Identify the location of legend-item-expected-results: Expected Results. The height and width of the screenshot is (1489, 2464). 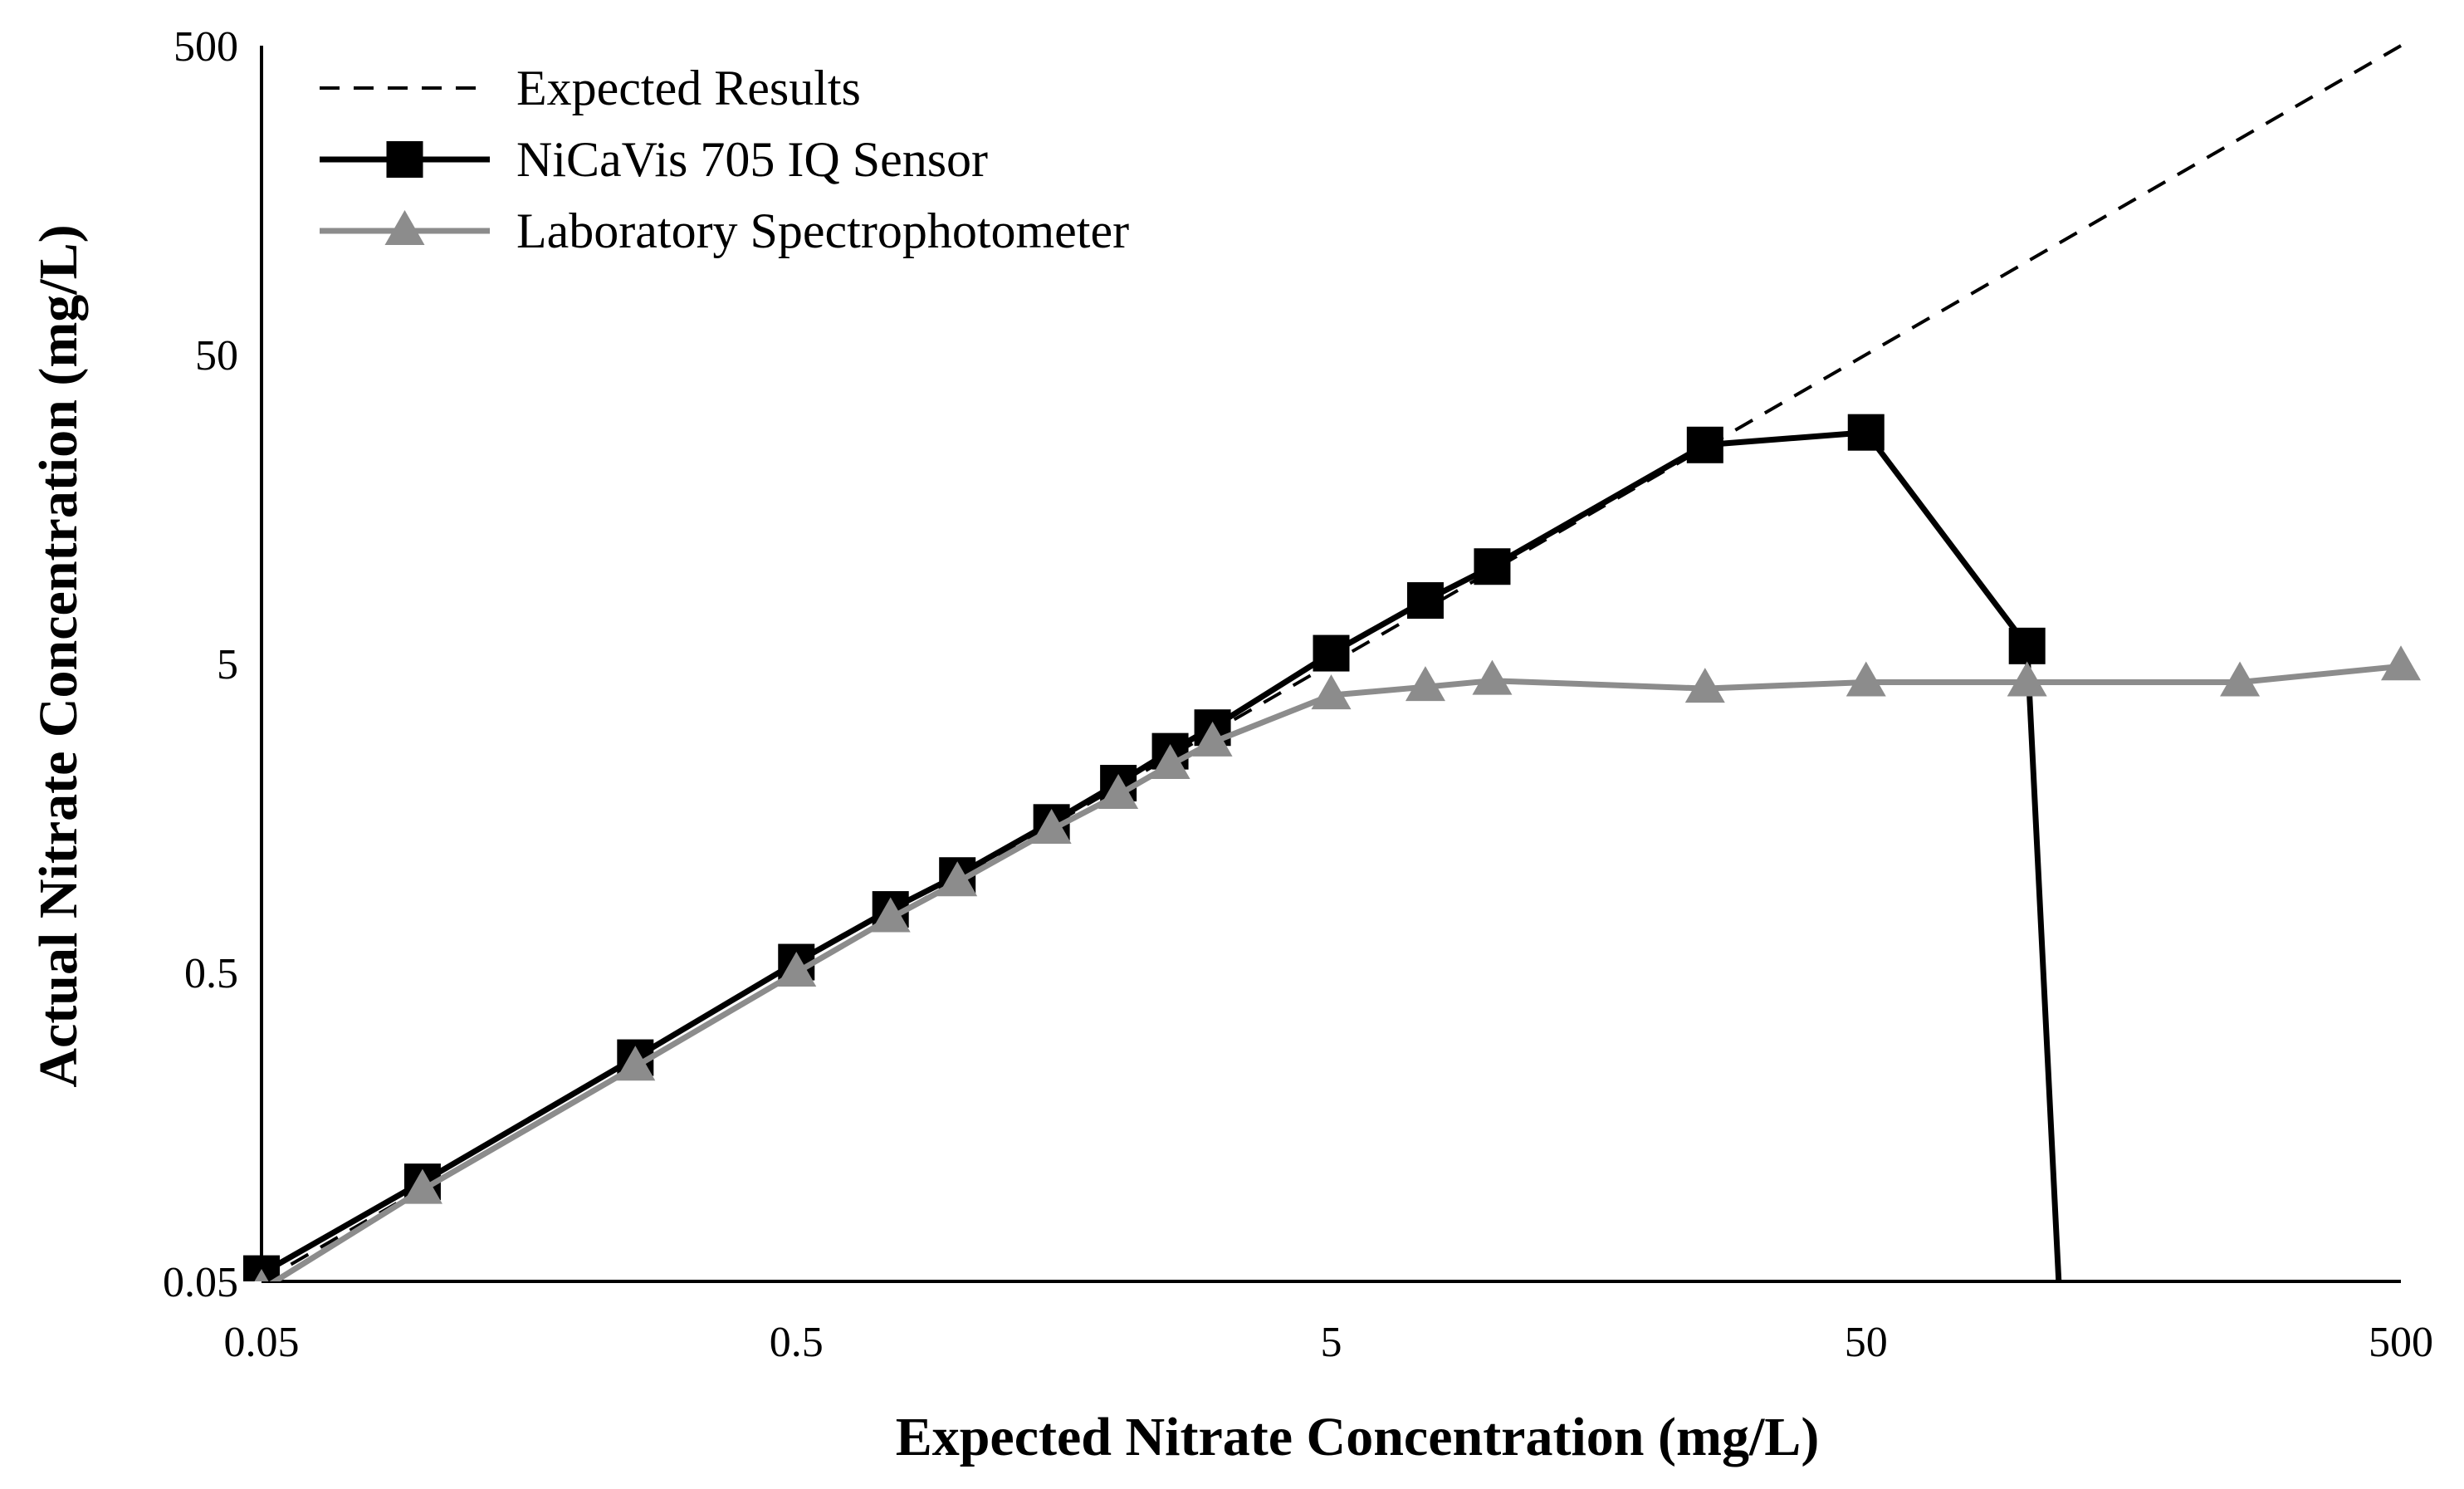
(590, 88).